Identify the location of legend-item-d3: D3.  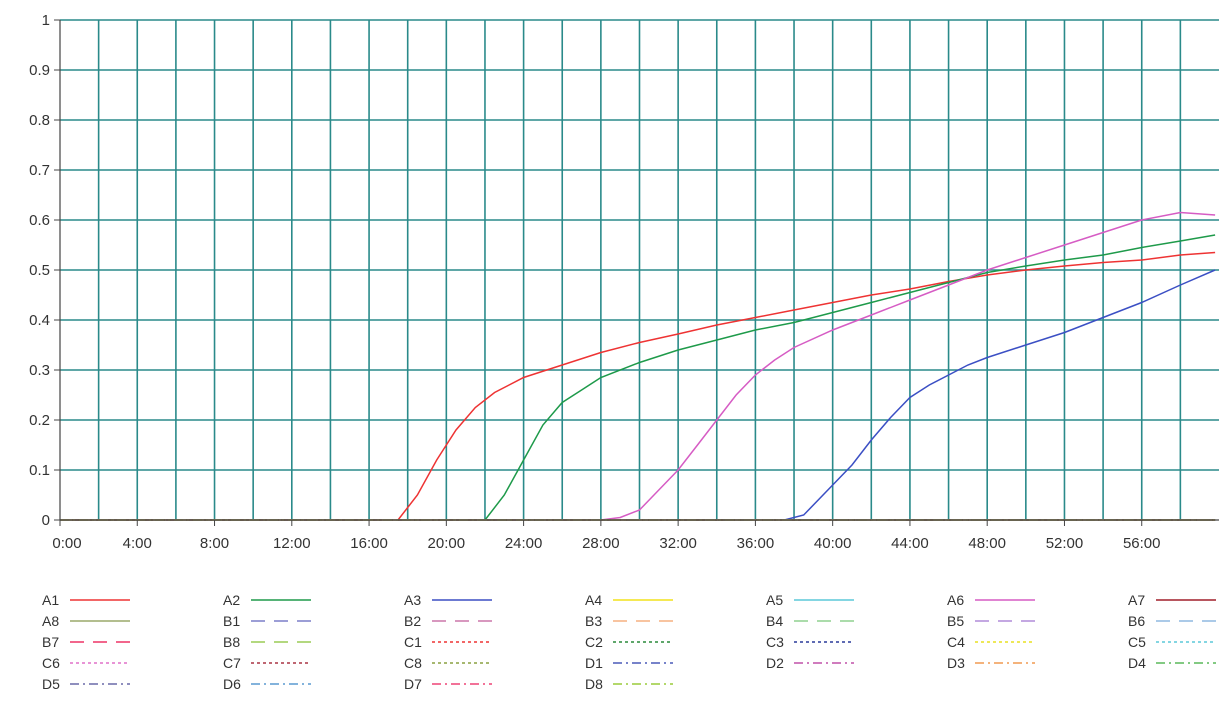
(991, 663).